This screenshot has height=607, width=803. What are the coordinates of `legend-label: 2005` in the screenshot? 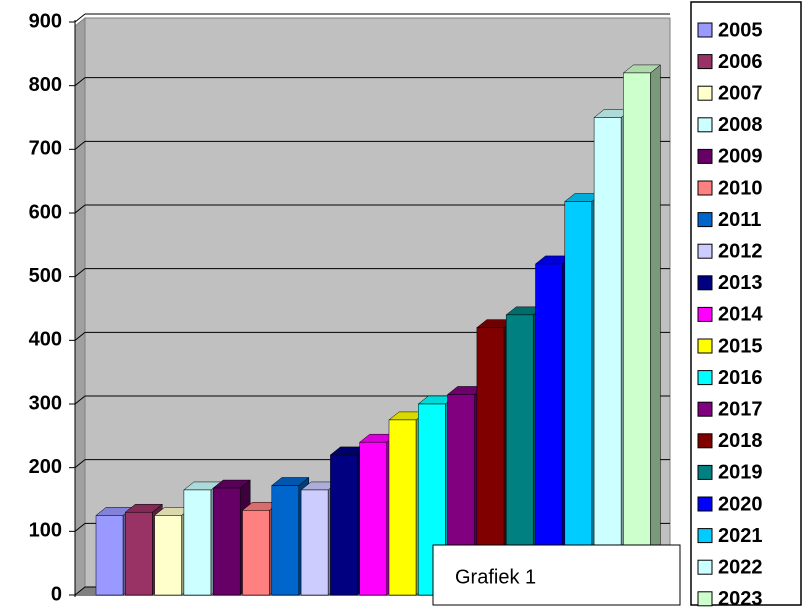 It's located at (740, 30).